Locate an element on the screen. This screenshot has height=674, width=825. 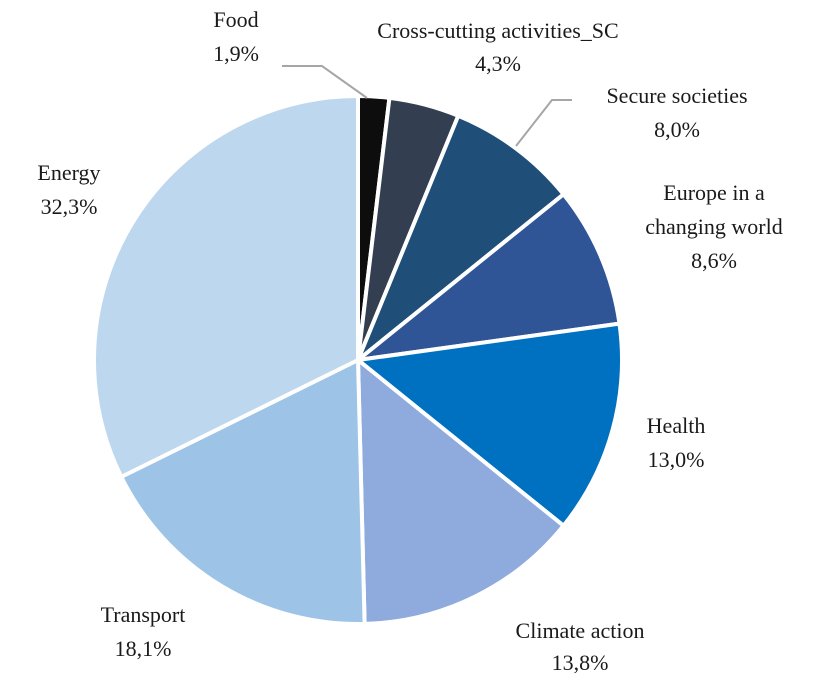
pie-slice-europe-in-a-changing-world is located at coordinates (489, 277).